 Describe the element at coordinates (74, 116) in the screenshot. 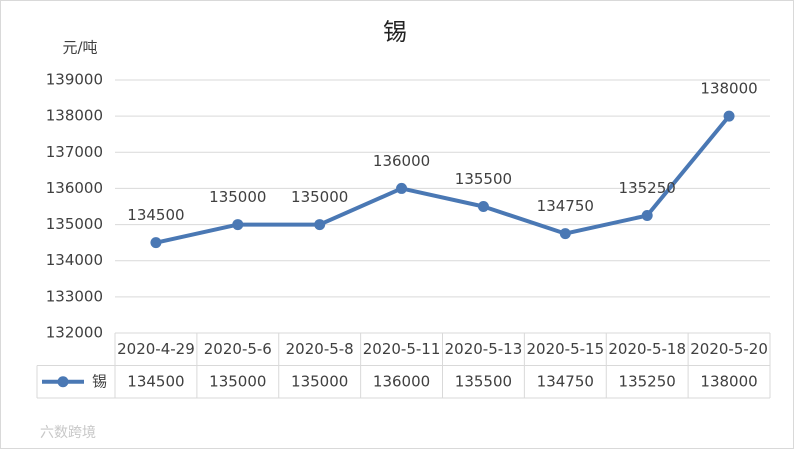

I see `y-tick-label: 138000` at that location.